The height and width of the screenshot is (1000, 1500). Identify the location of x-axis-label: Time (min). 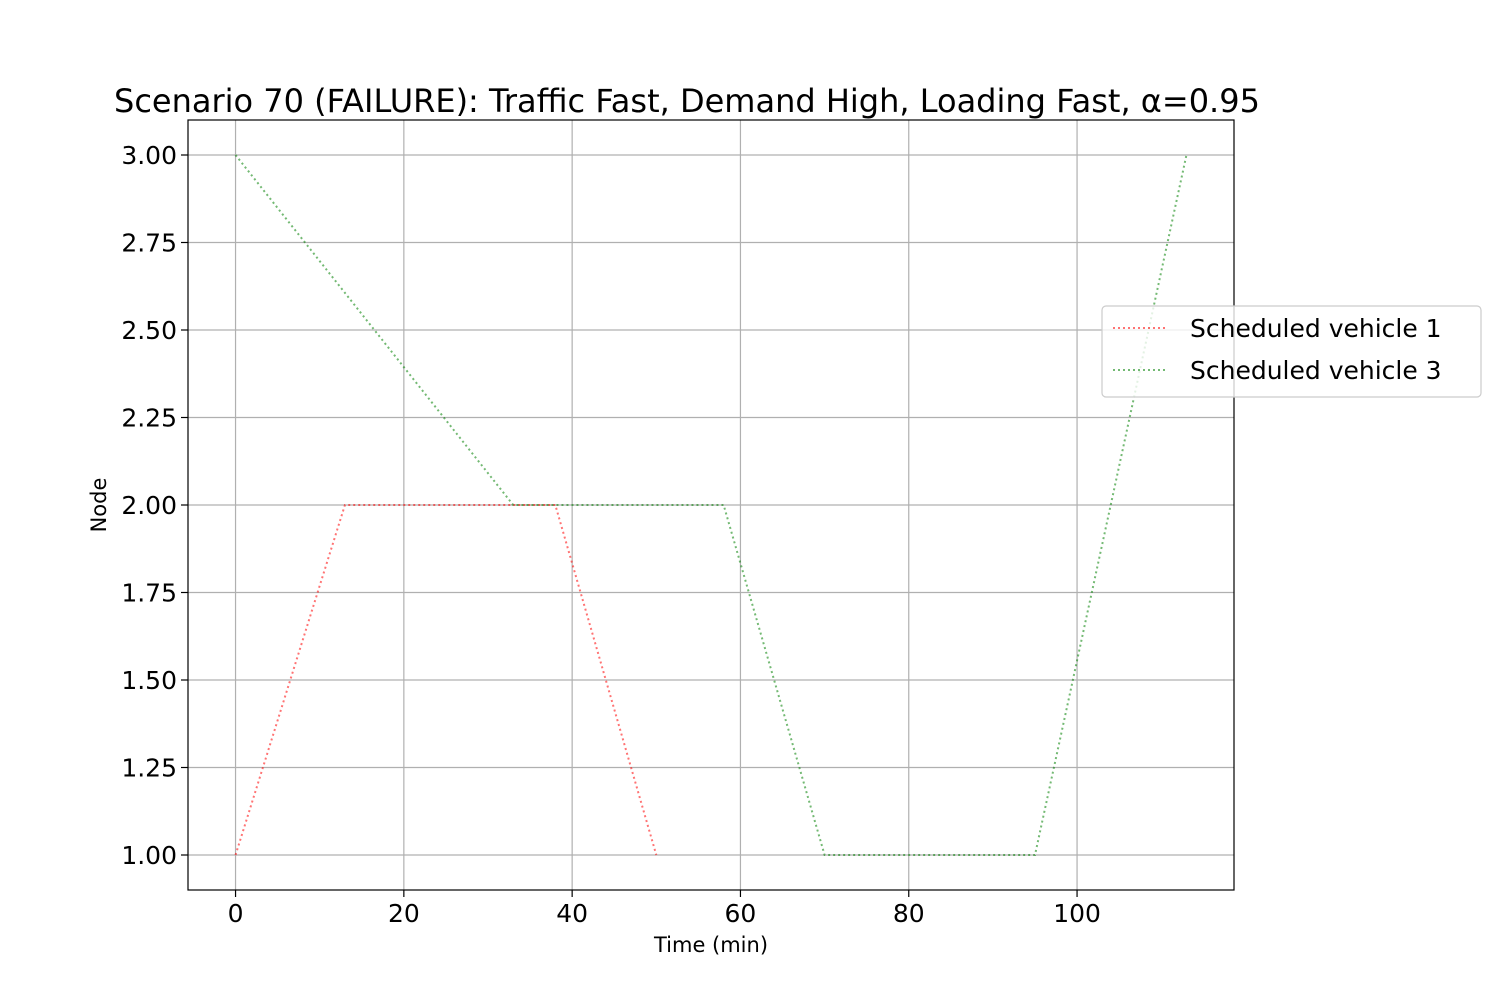
(710, 945).